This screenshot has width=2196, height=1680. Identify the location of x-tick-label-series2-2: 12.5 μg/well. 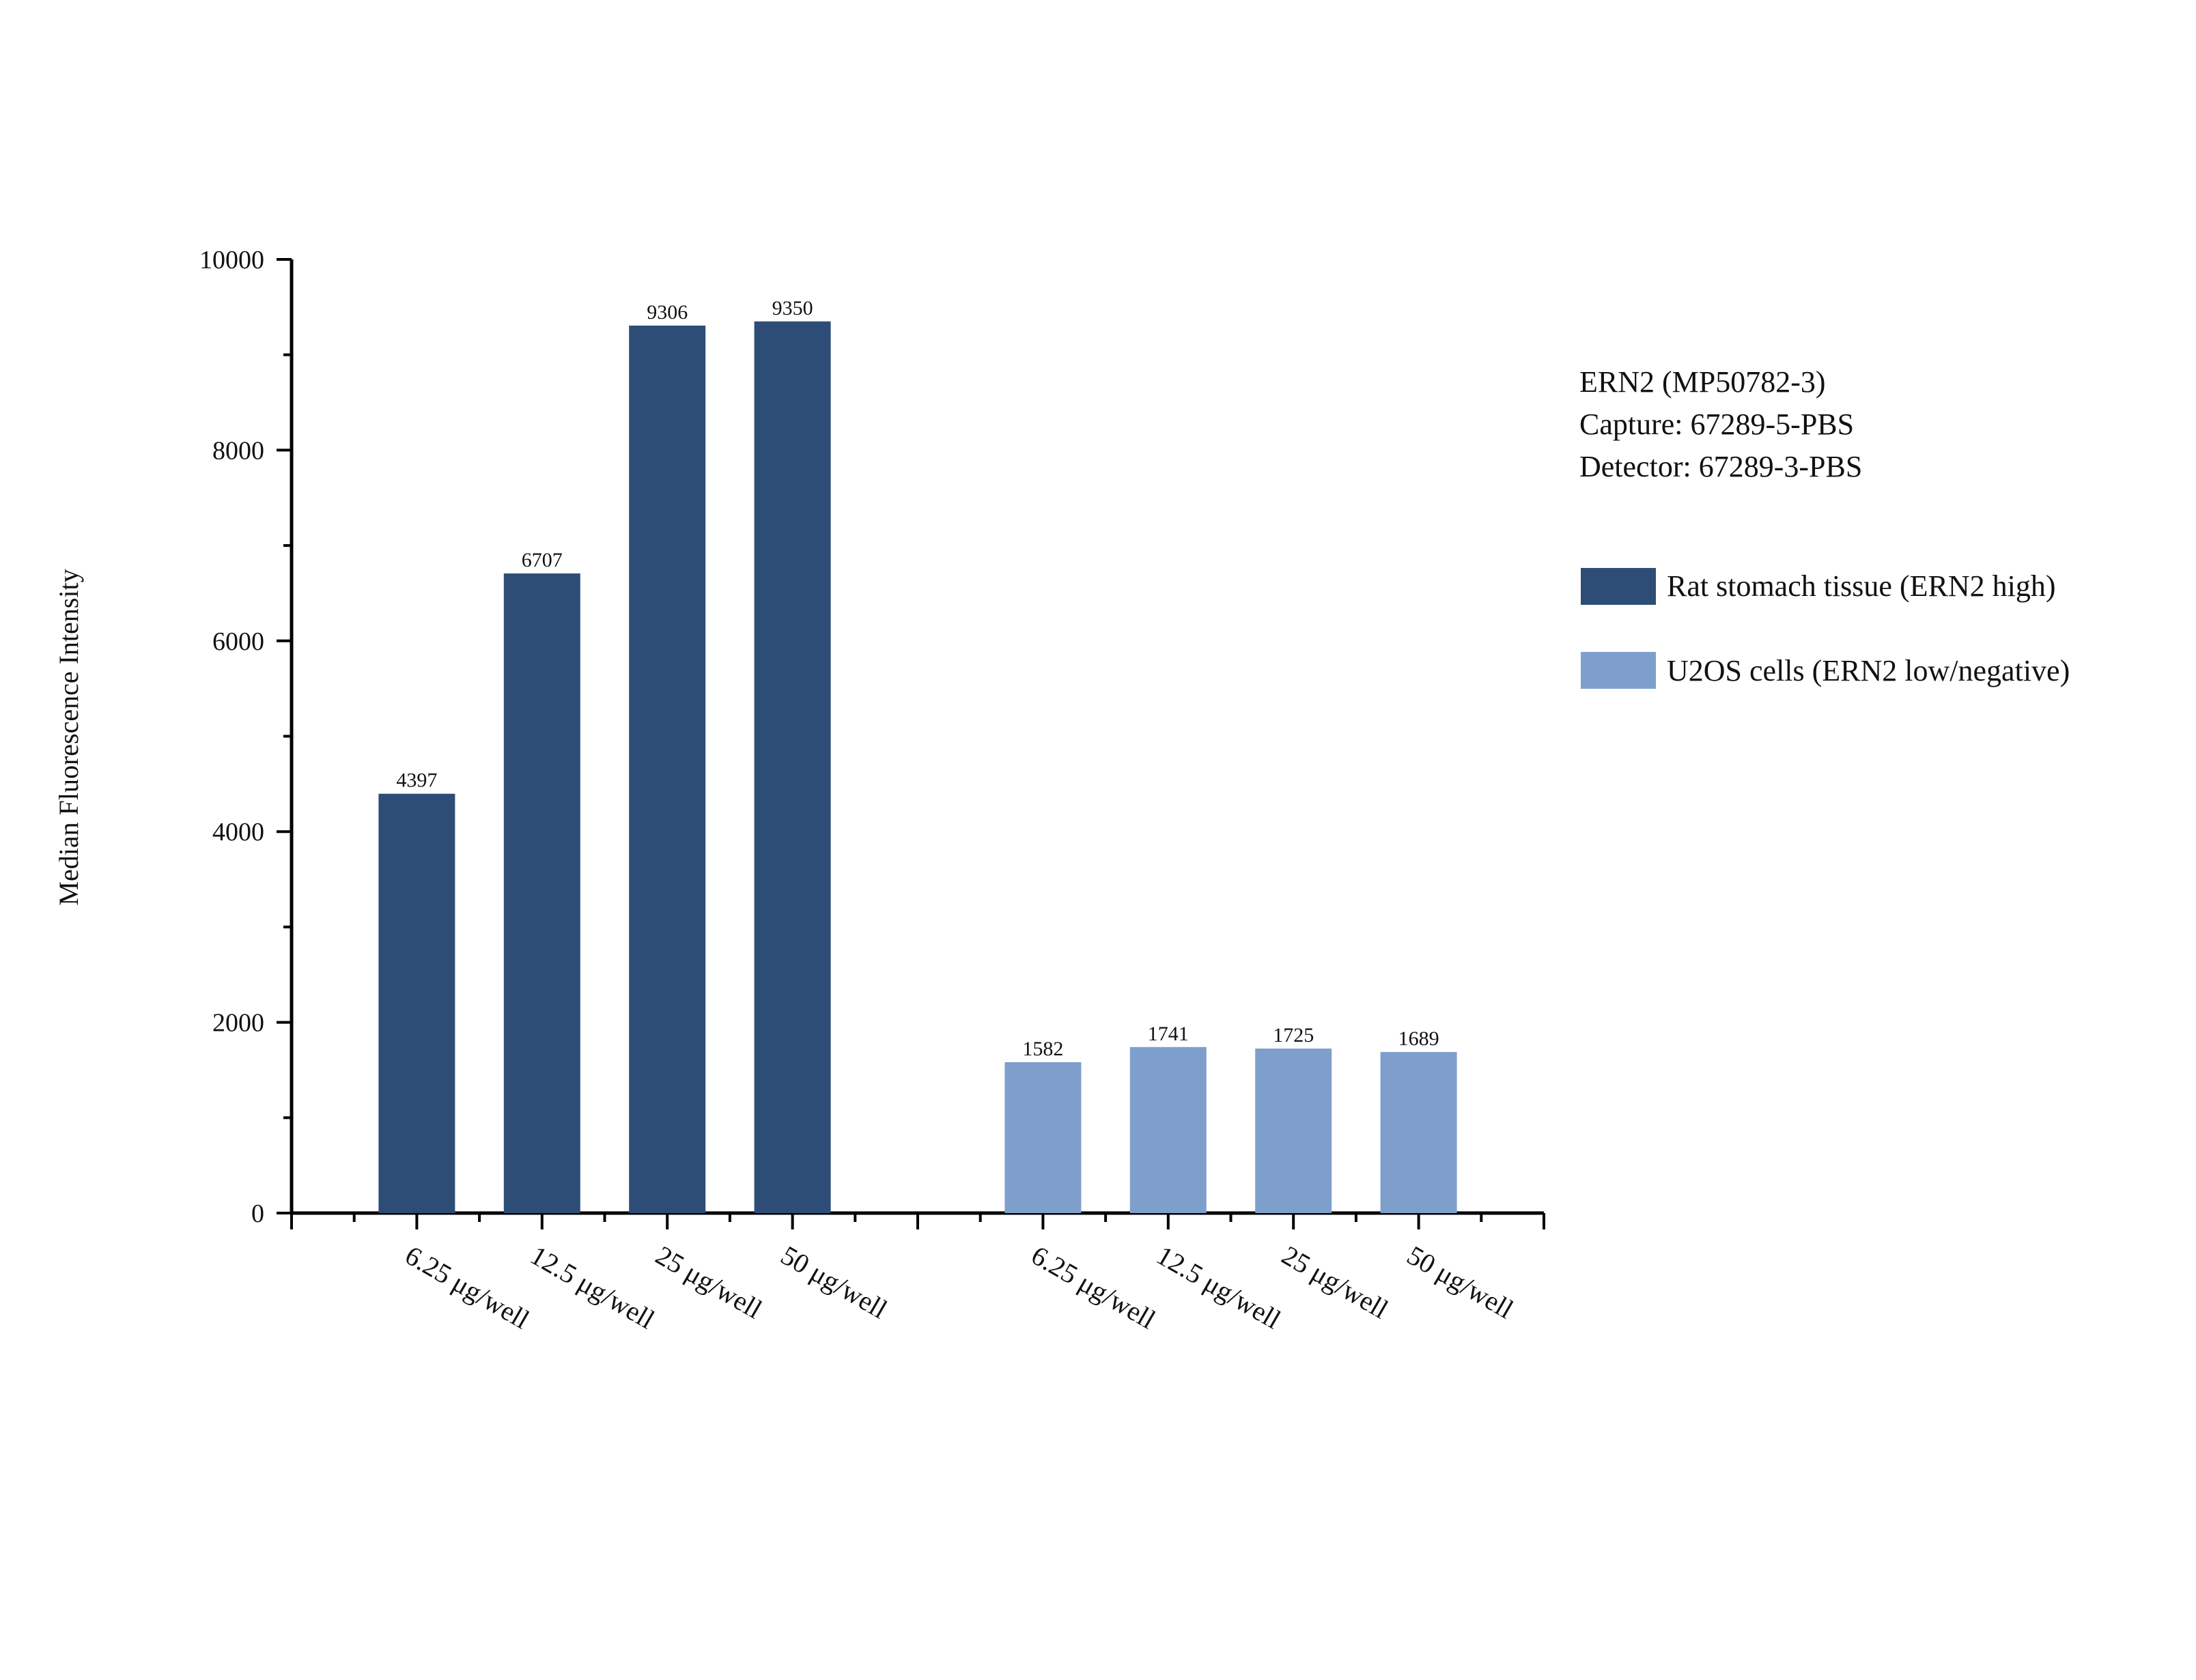
(1219, 1287).